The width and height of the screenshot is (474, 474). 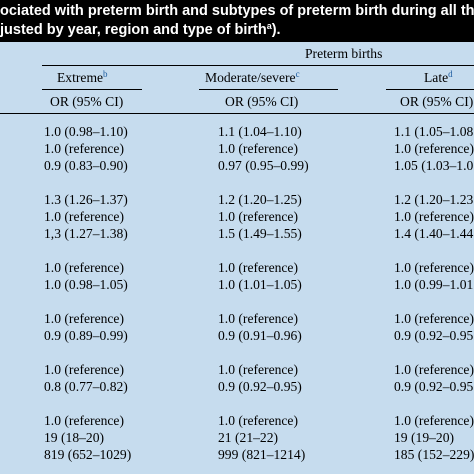 What do you see at coordinates (260, 335) in the screenshot?
I see `table-cell: 0.9 (0.91–0.96)` at bounding box center [260, 335].